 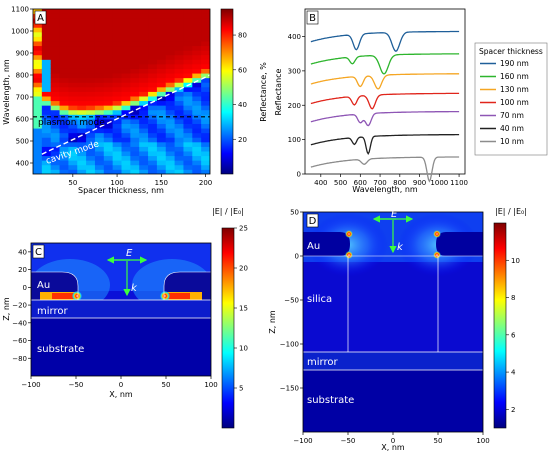 What do you see at coordinates (22, 164) in the screenshot?
I see `panel-a-y-tick-label: 400` at bounding box center [22, 164].